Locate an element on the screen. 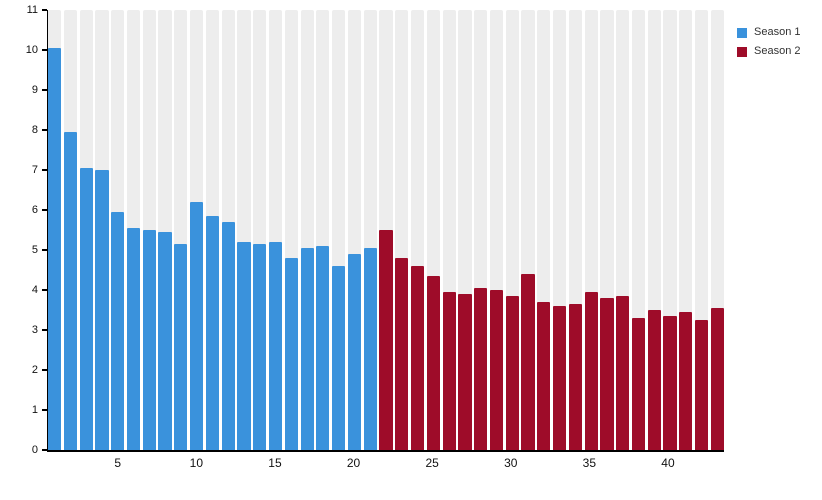  y-tick-label: 2 is located at coordinates (34, 369).